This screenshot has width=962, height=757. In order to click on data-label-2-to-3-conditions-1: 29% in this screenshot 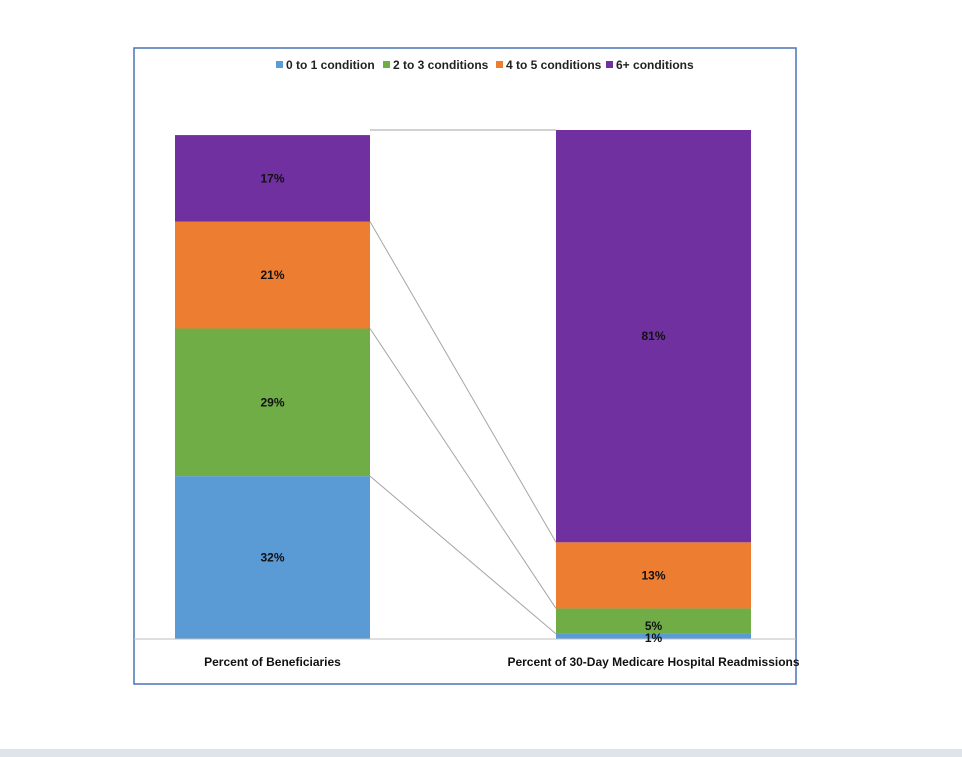, I will do `click(272, 402)`.